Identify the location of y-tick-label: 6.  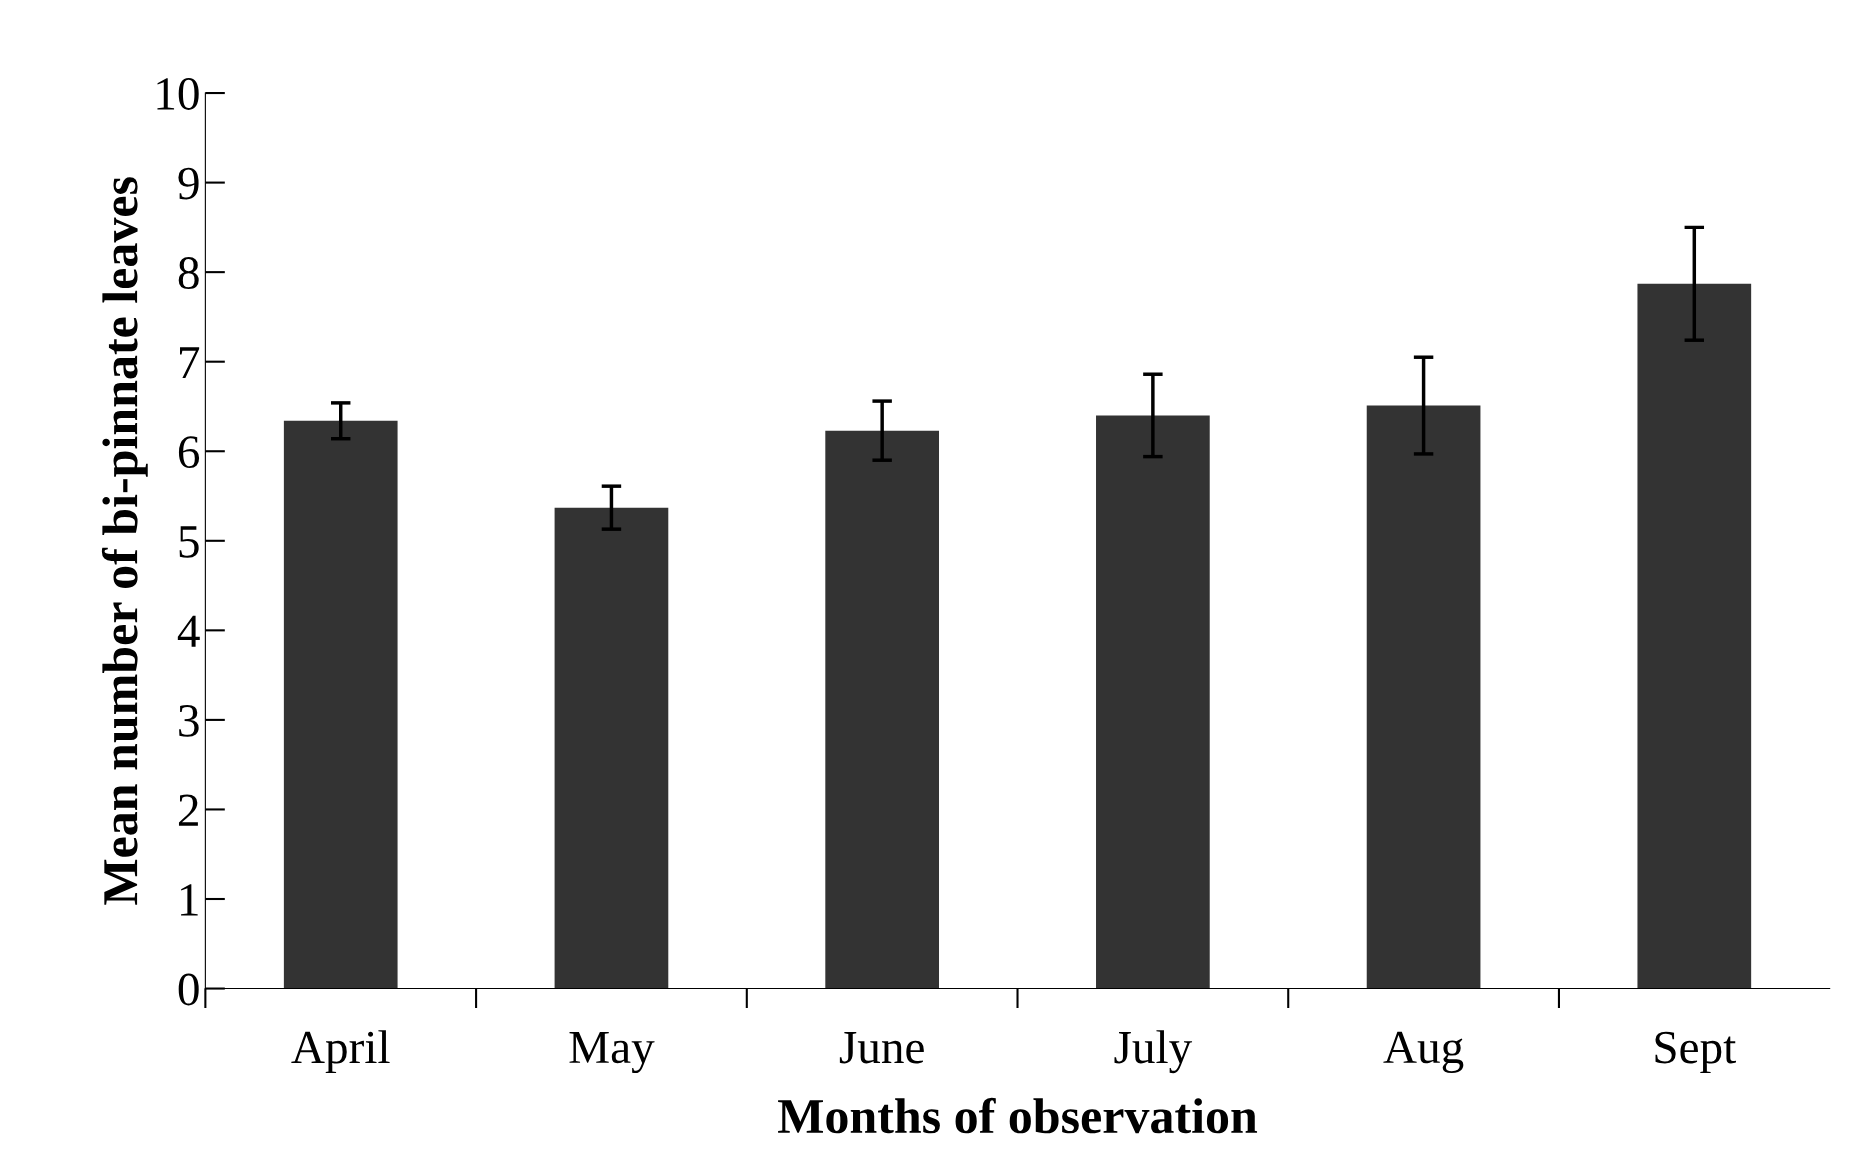
(189, 452).